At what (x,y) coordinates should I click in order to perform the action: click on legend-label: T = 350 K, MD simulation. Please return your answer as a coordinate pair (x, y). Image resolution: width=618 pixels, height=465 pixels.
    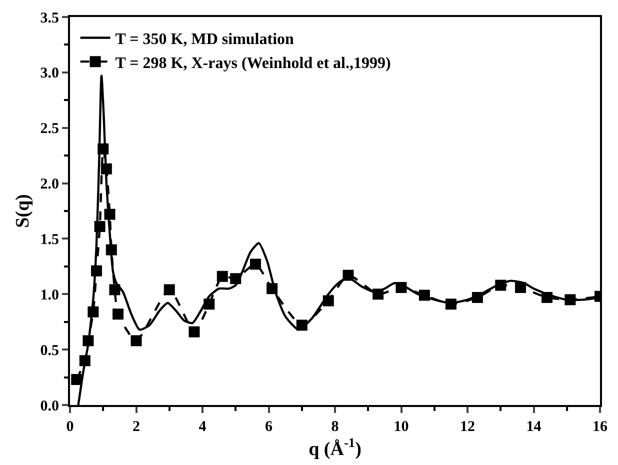
    Looking at the image, I should click on (204, 39).